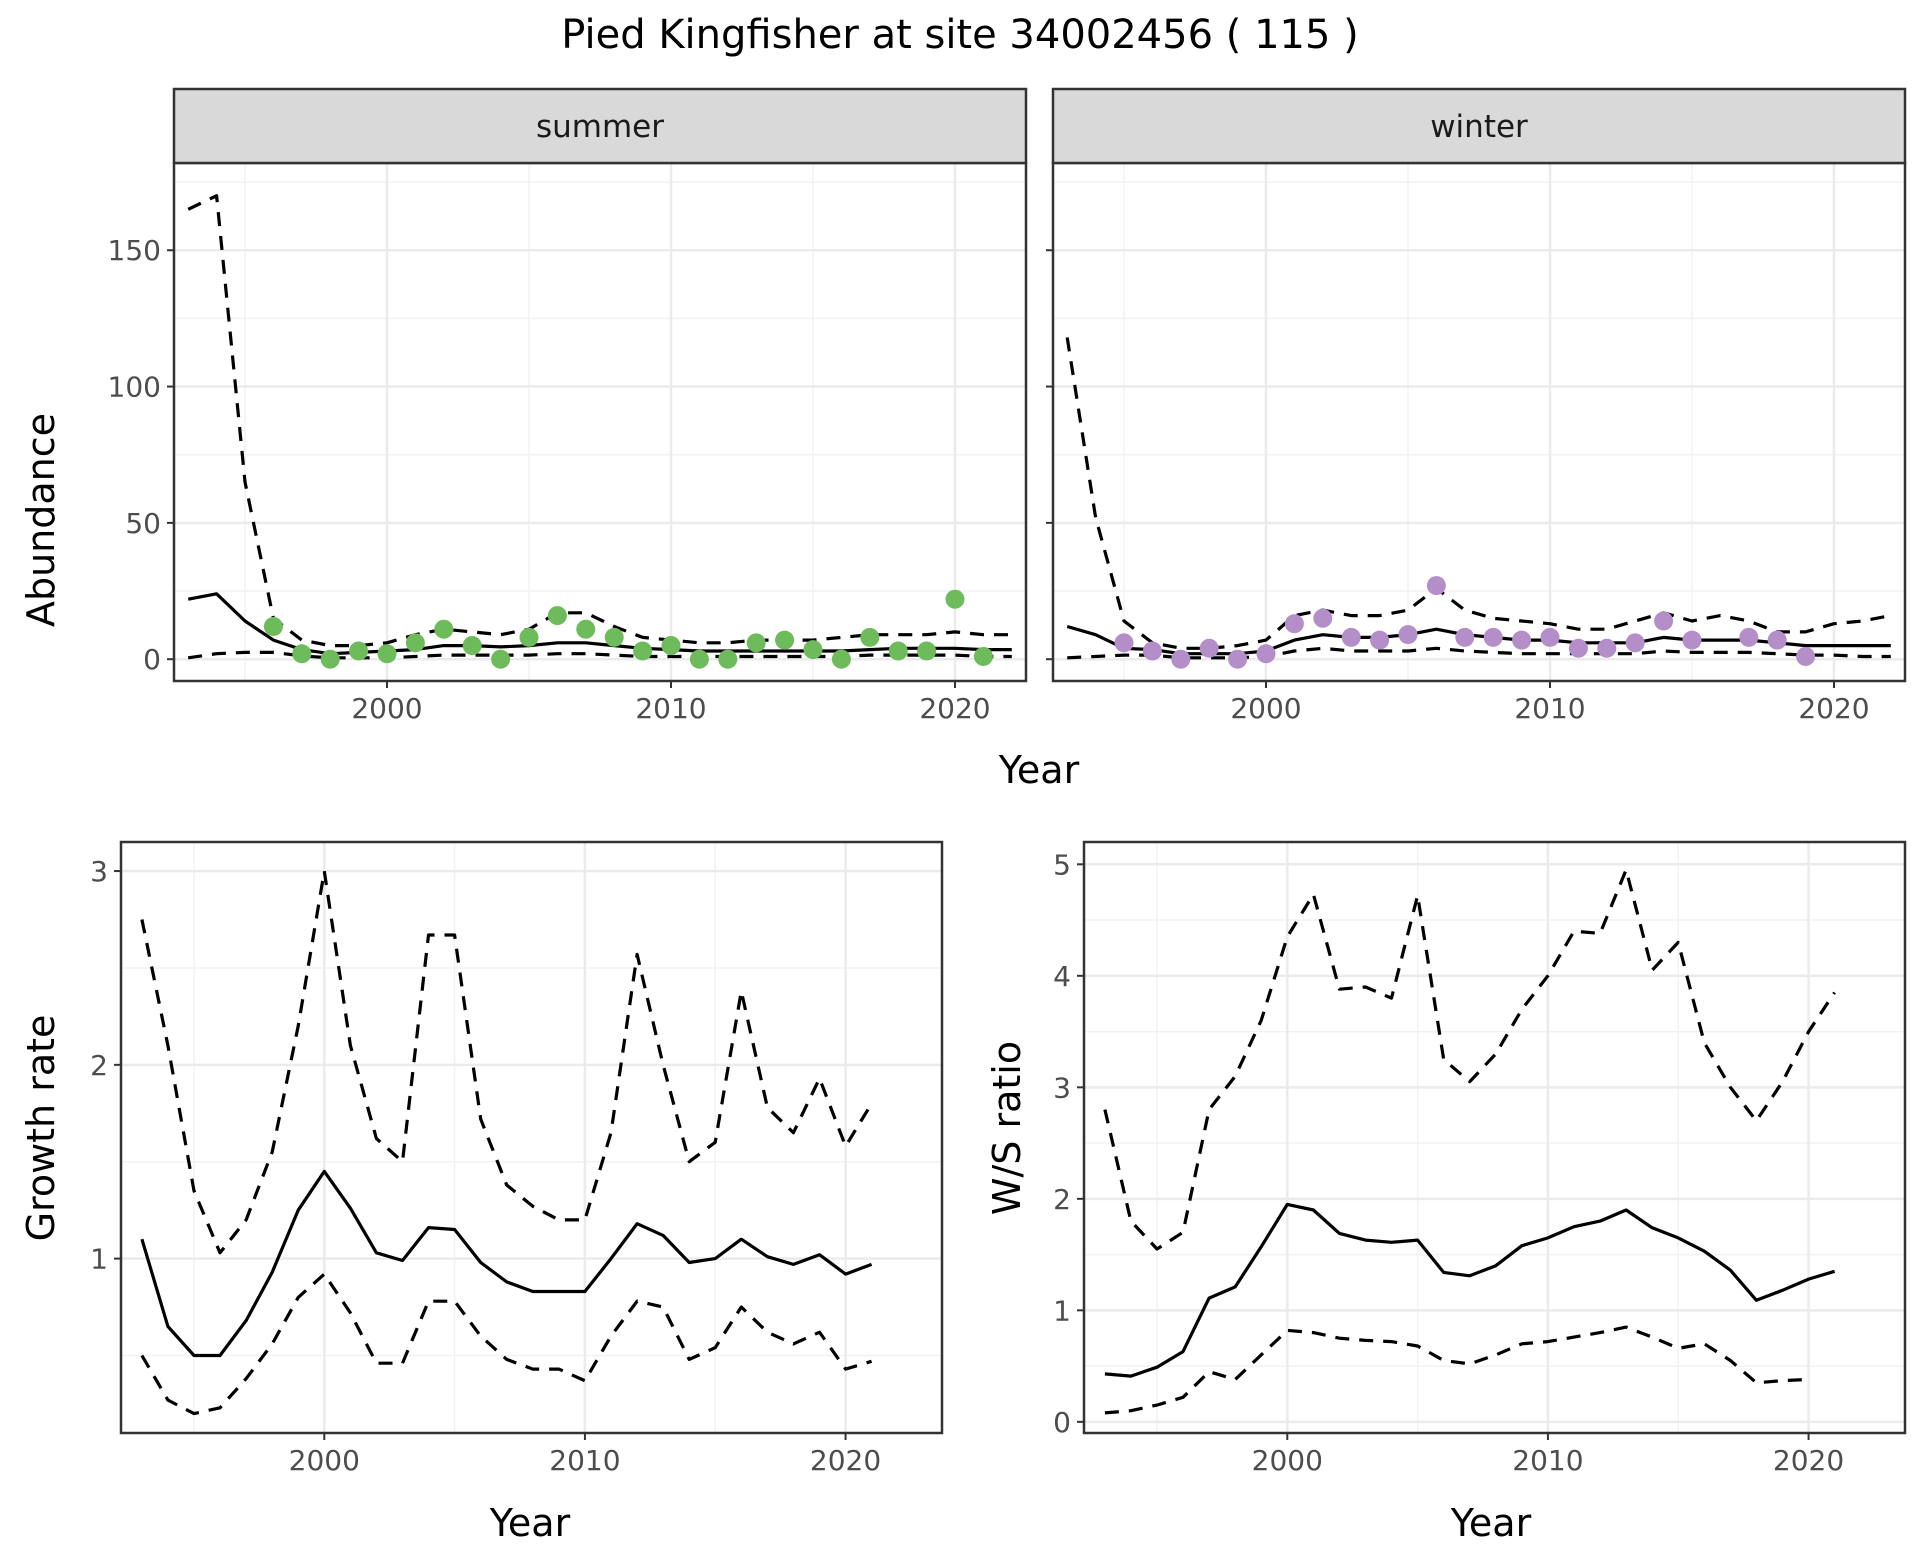  Describe the element at coordinates (1062, 1310) in the screenshot. I see `ws-y-tick-label: 1` at that location.